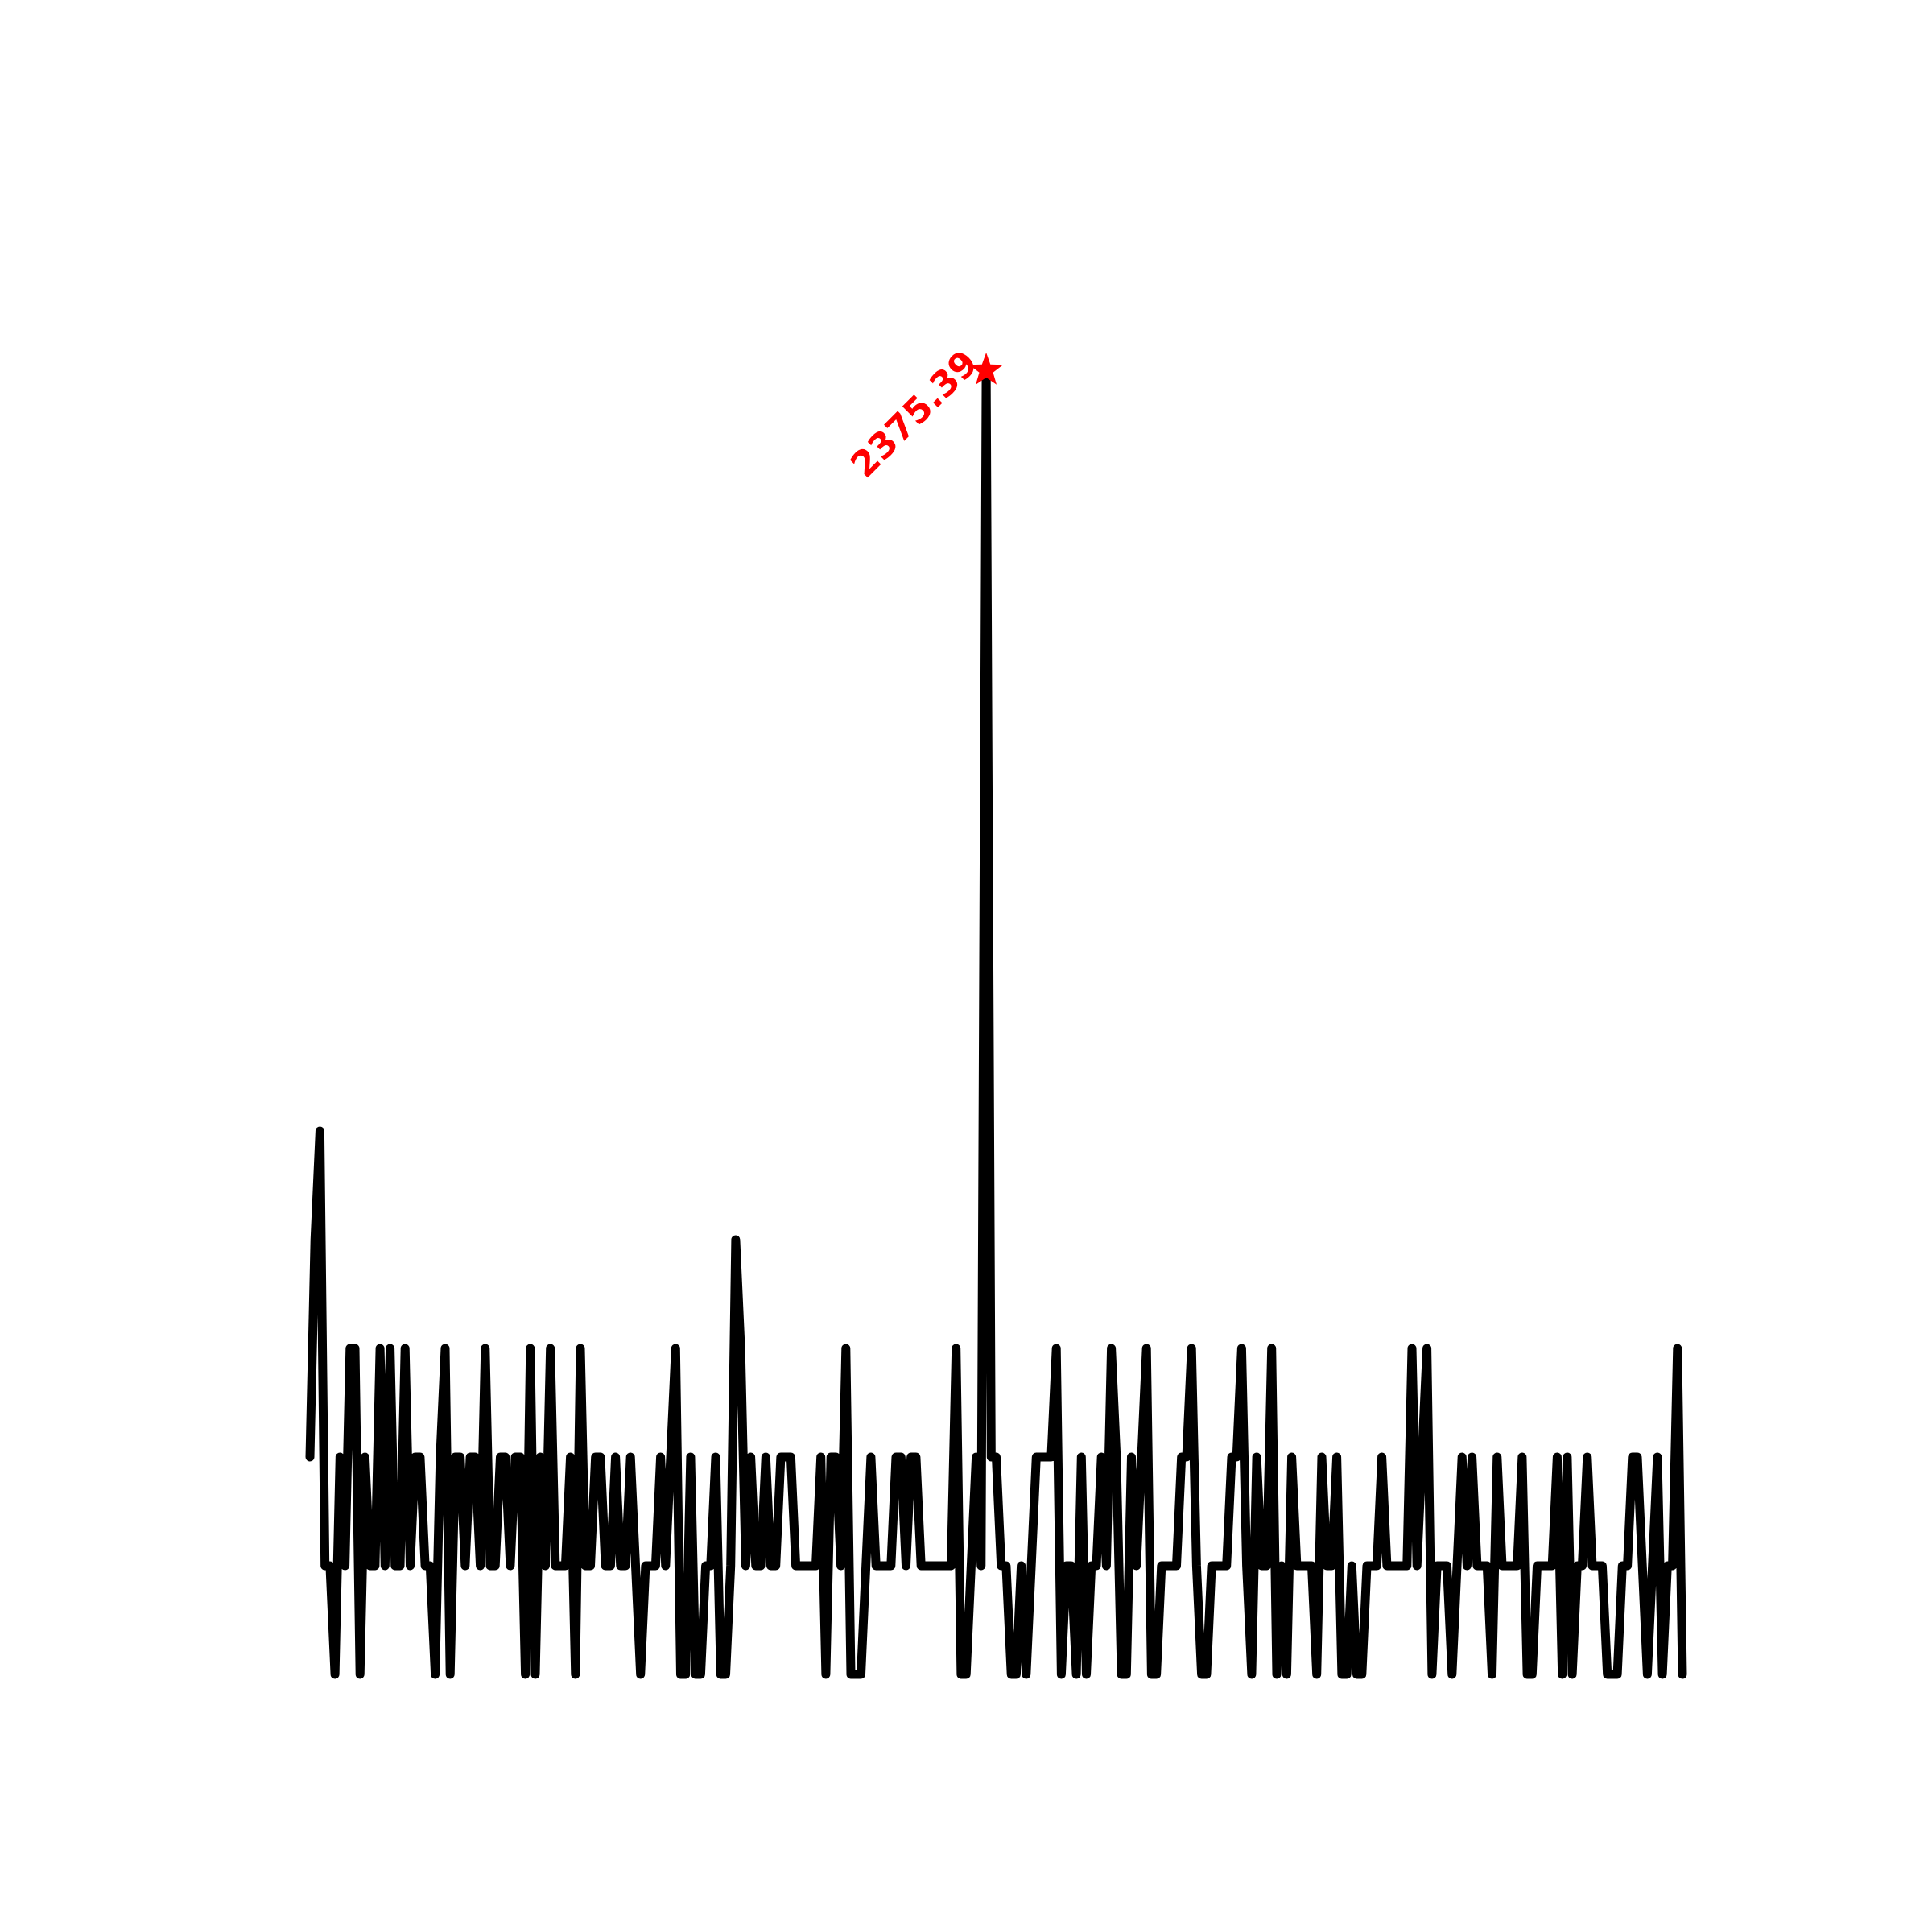  Describe the element at coordinates (914, 414) in the screenshot. I see `peak-value-label: 2375.39` at that location.